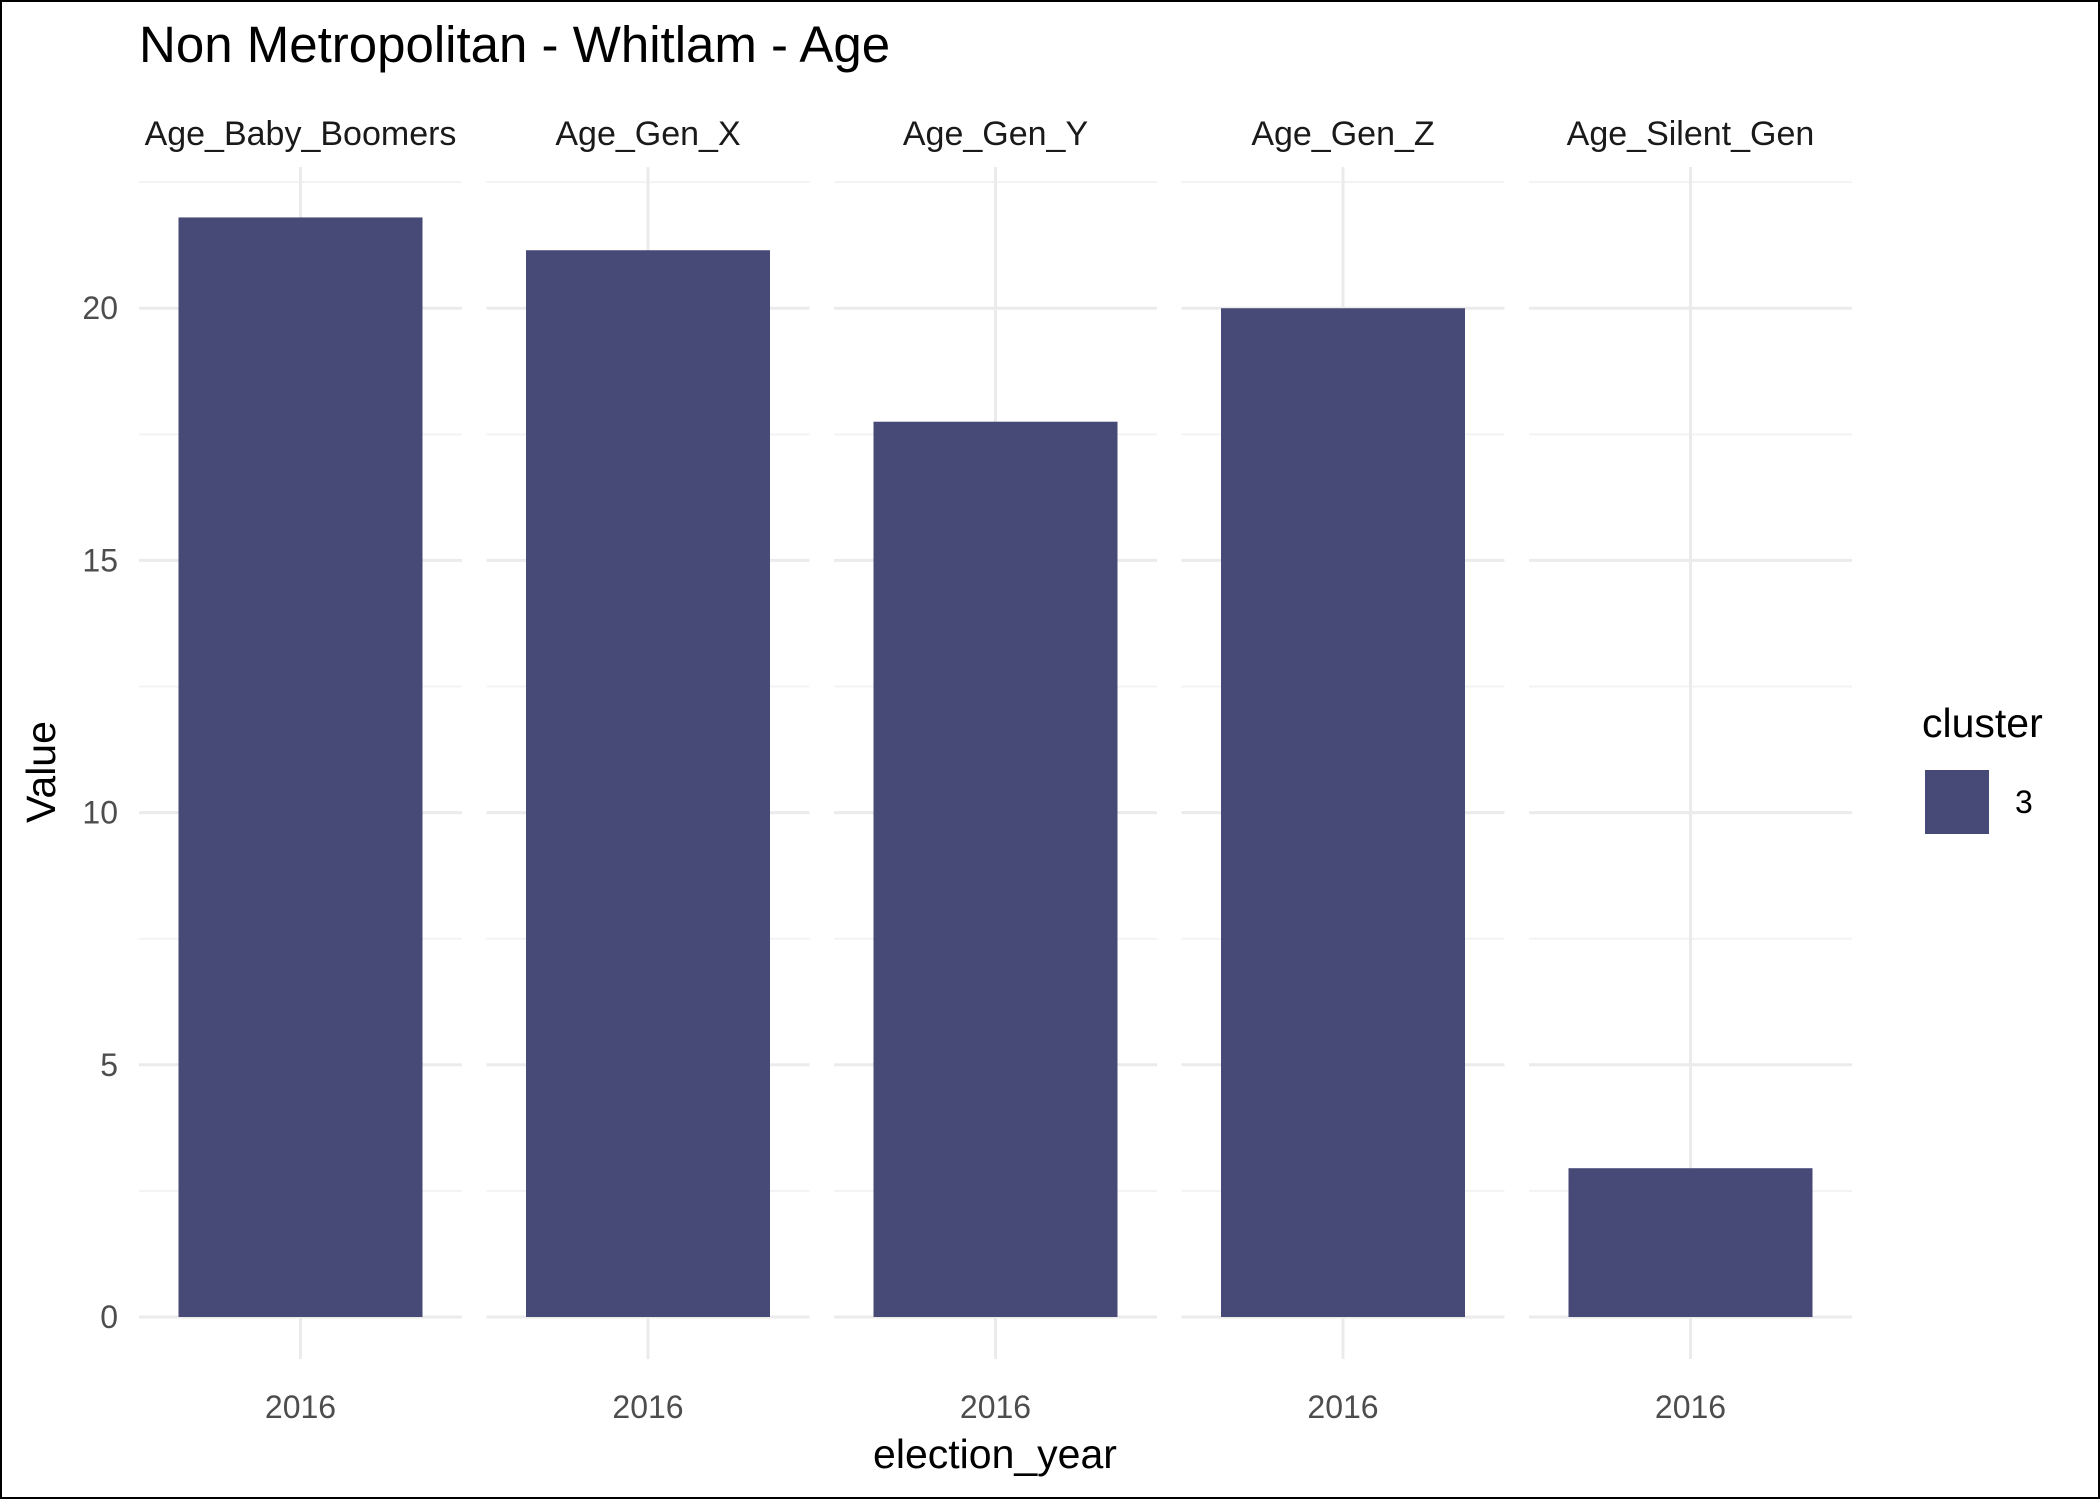  I want to click on facet-panel: Age_Gen_Z 2016, so click(1343, 770).